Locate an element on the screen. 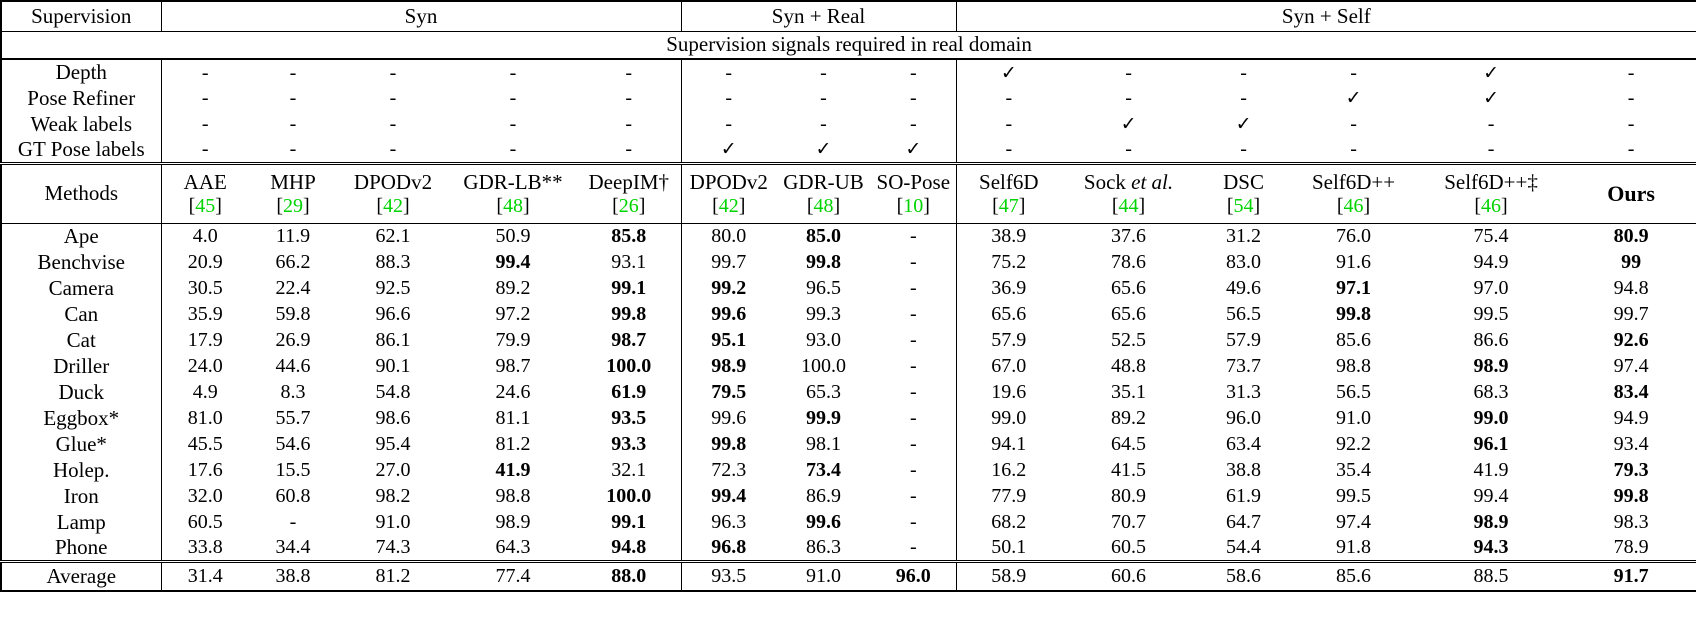 The width and height of the screenshot is (1696, 628). citation-number: 47 is located at coordinates (1008, 205).